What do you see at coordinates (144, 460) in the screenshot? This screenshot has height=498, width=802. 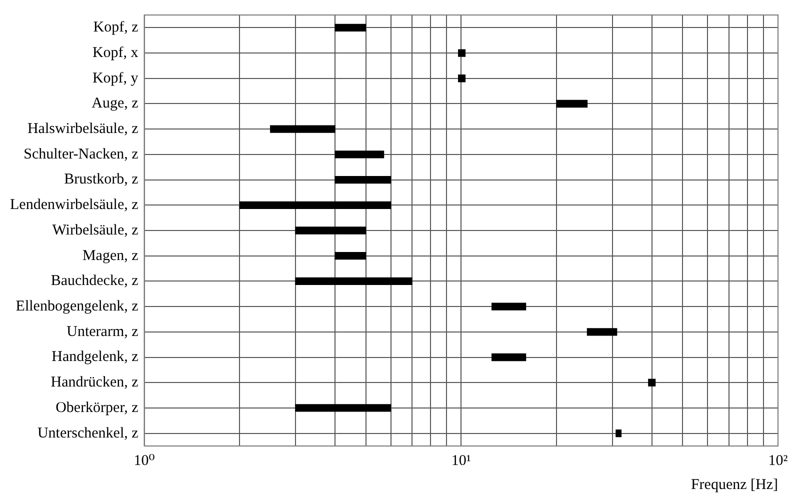 I see `x-tick-label: 10⁰` at bounding box center [144, 460].